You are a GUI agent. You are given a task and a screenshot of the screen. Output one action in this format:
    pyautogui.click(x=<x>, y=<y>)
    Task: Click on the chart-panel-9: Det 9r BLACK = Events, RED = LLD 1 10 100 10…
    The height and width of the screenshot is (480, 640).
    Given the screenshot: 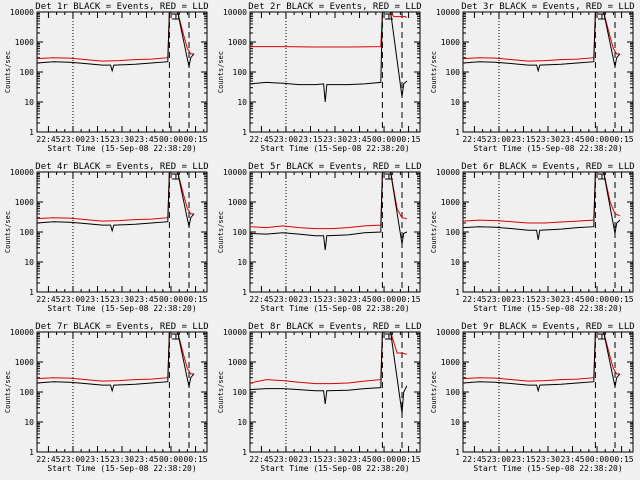 What is the action you would take?
    pyautogui.click(x=532, y=397)
    